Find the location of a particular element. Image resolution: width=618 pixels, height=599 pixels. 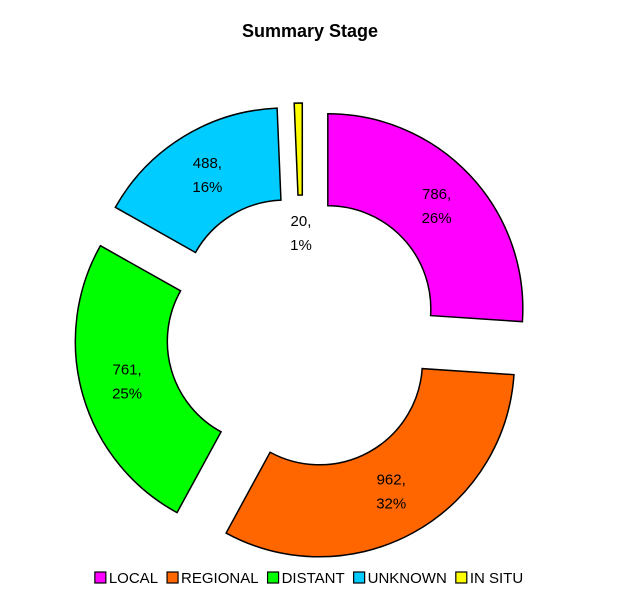

data-label-line: 20, is located at coordinates (301, 221).